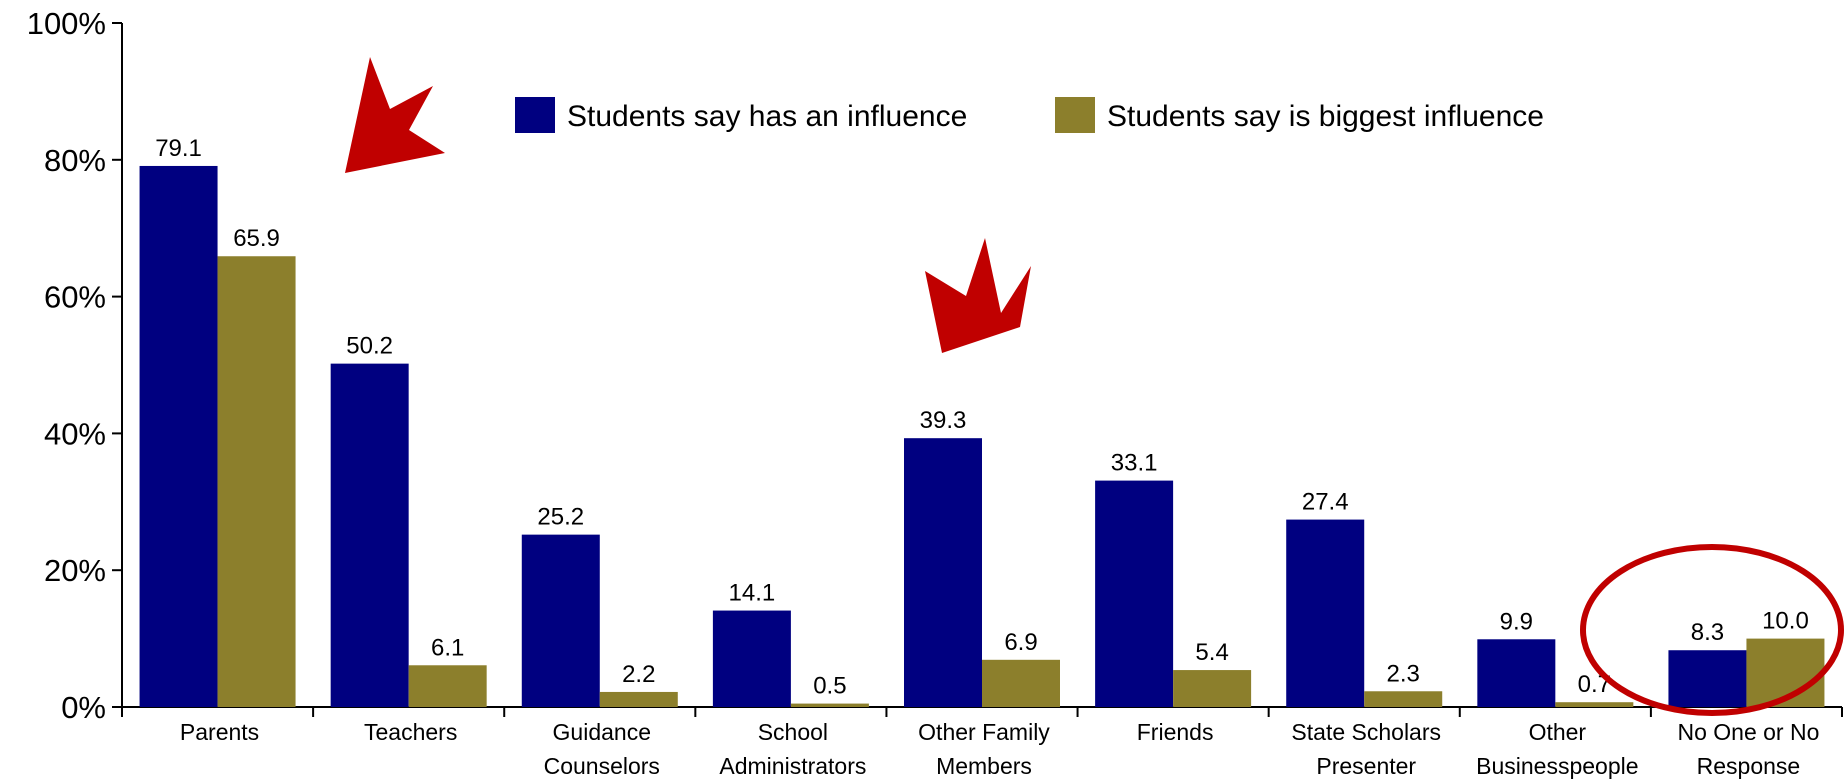 The image size is (1848, 781). What do you see at coordinates (1748, 749) in the screenshot?
I see `x-tick-label: No One or No Response` at bounding box center [1748, 749].